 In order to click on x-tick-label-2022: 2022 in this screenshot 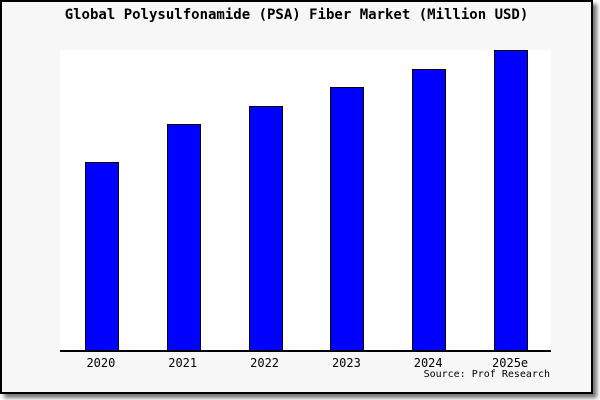, I will do `click(265, 363)`.